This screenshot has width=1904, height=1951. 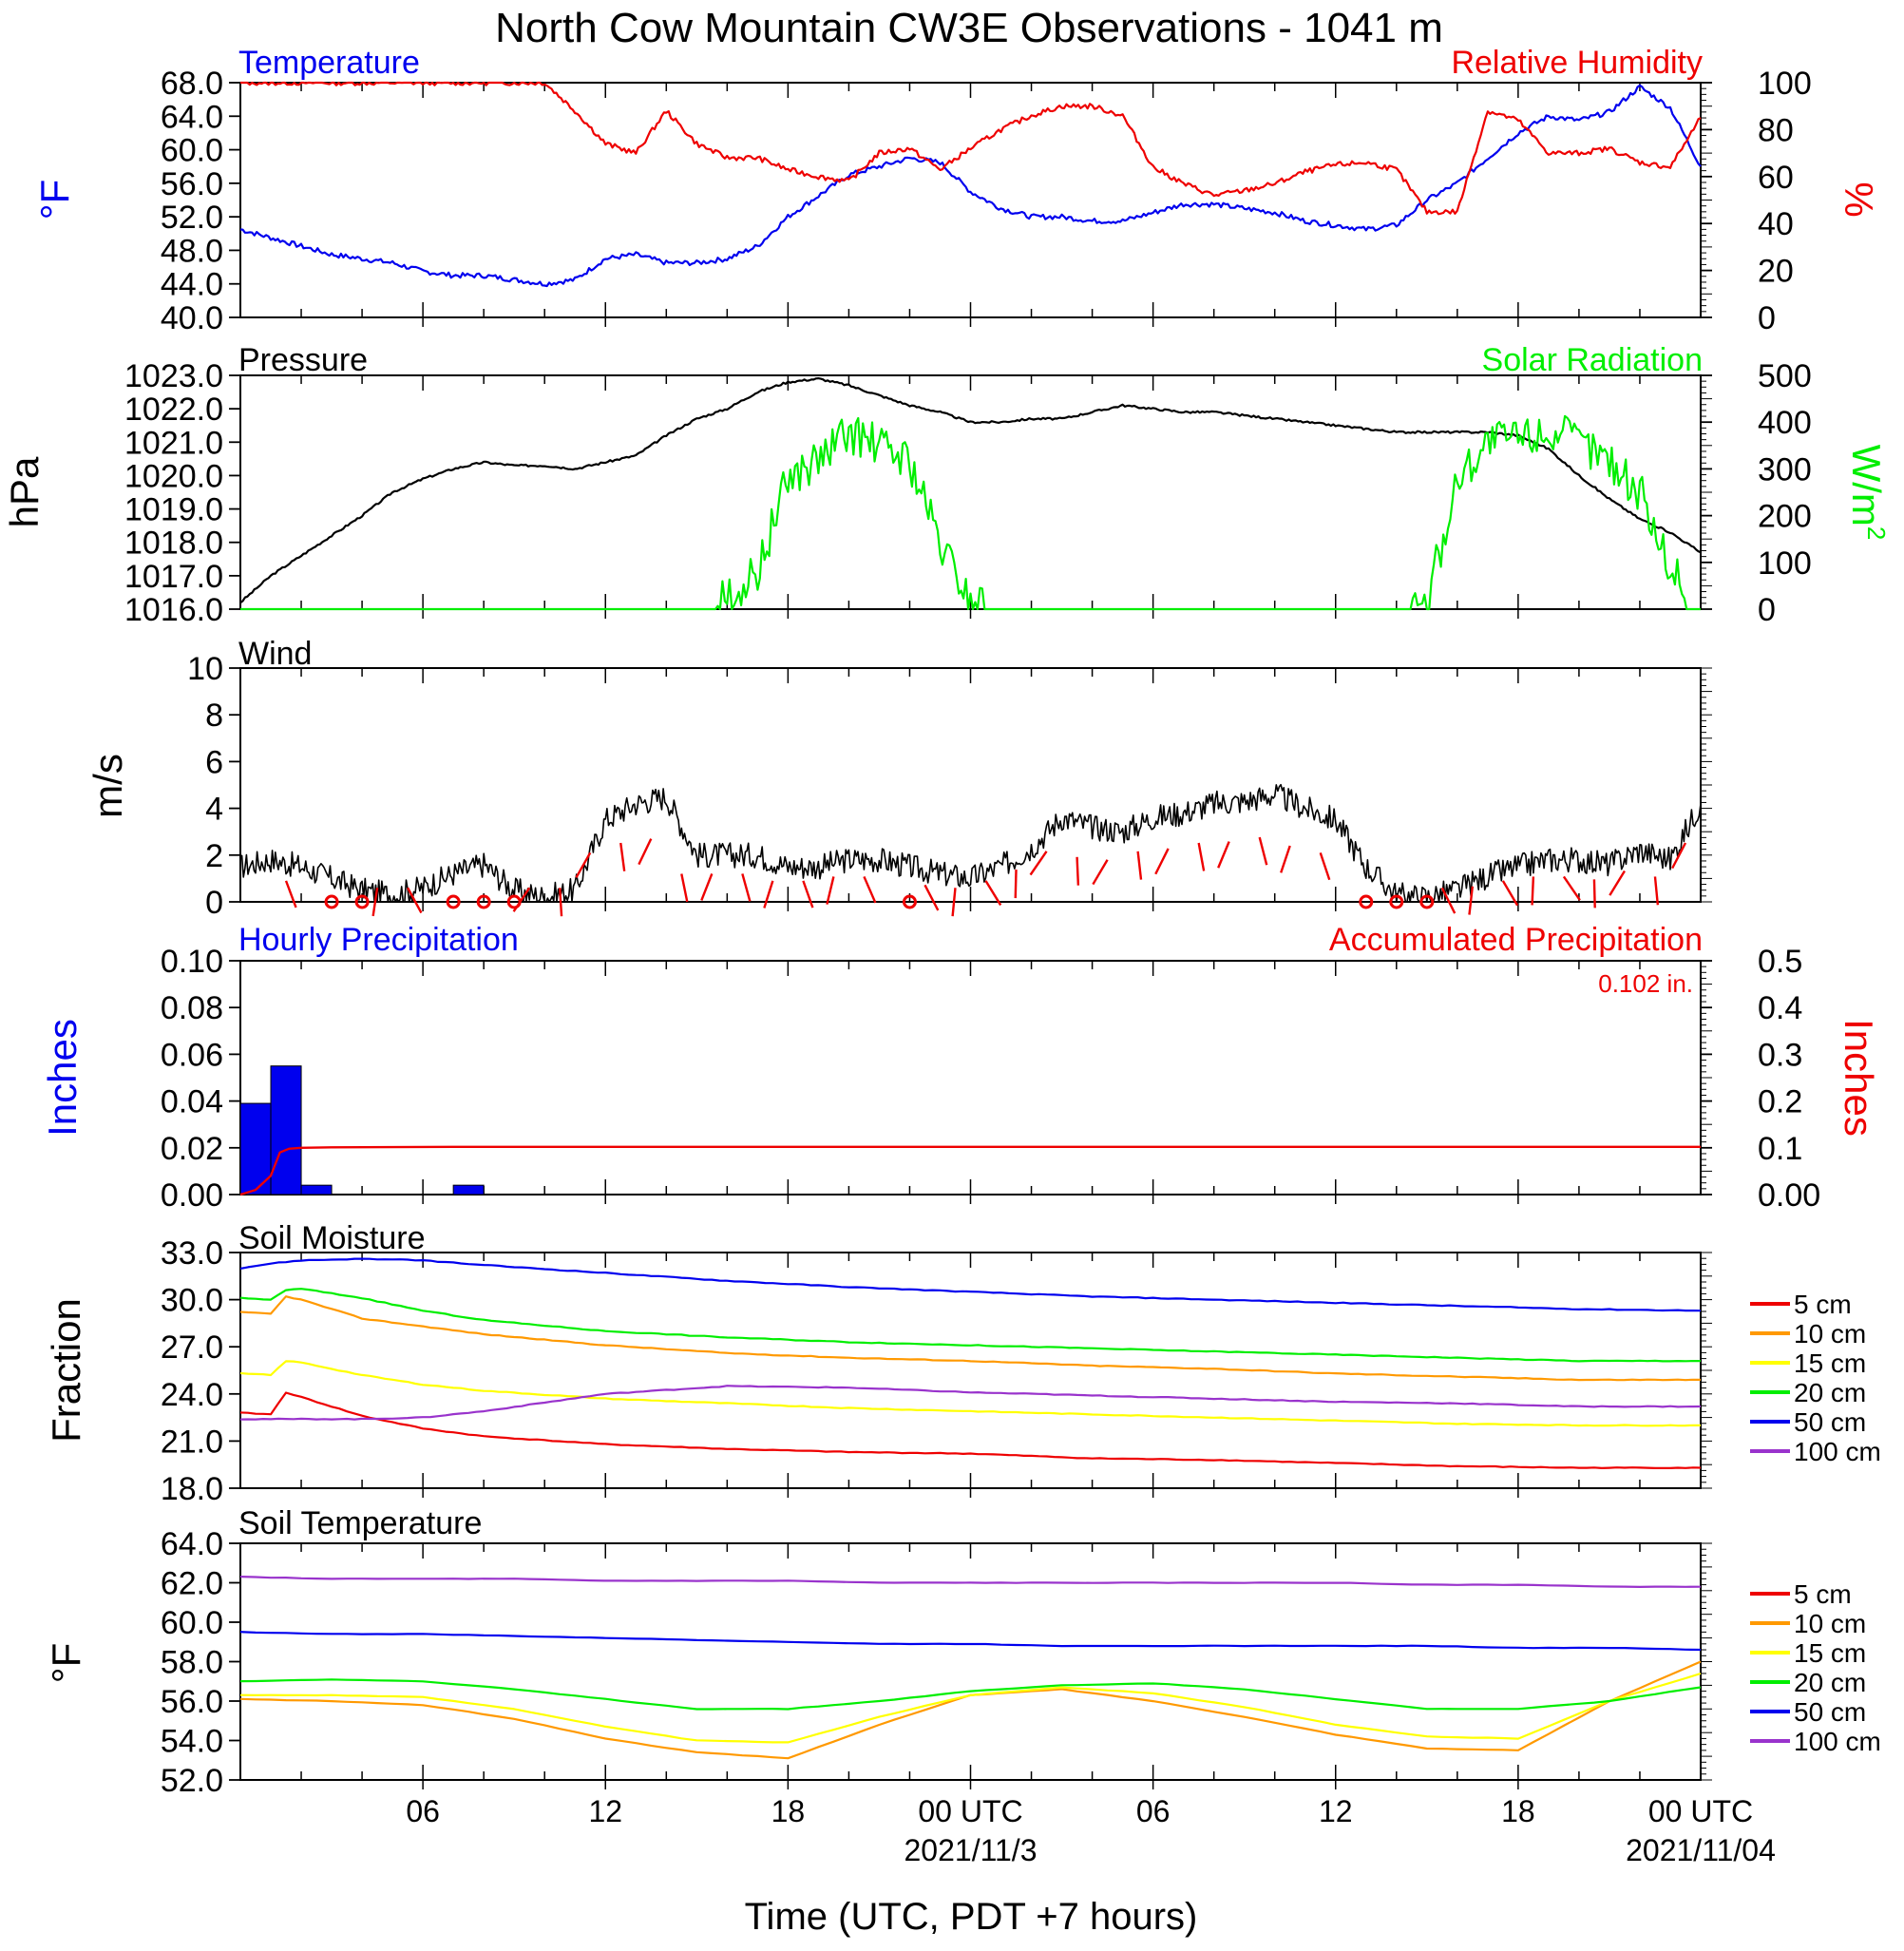 What do you see at coordinates (1830, 1683) in the screenshot?
I see `soil-temp-legend-label: 20 cm` at bounding box center [1830, 1683].